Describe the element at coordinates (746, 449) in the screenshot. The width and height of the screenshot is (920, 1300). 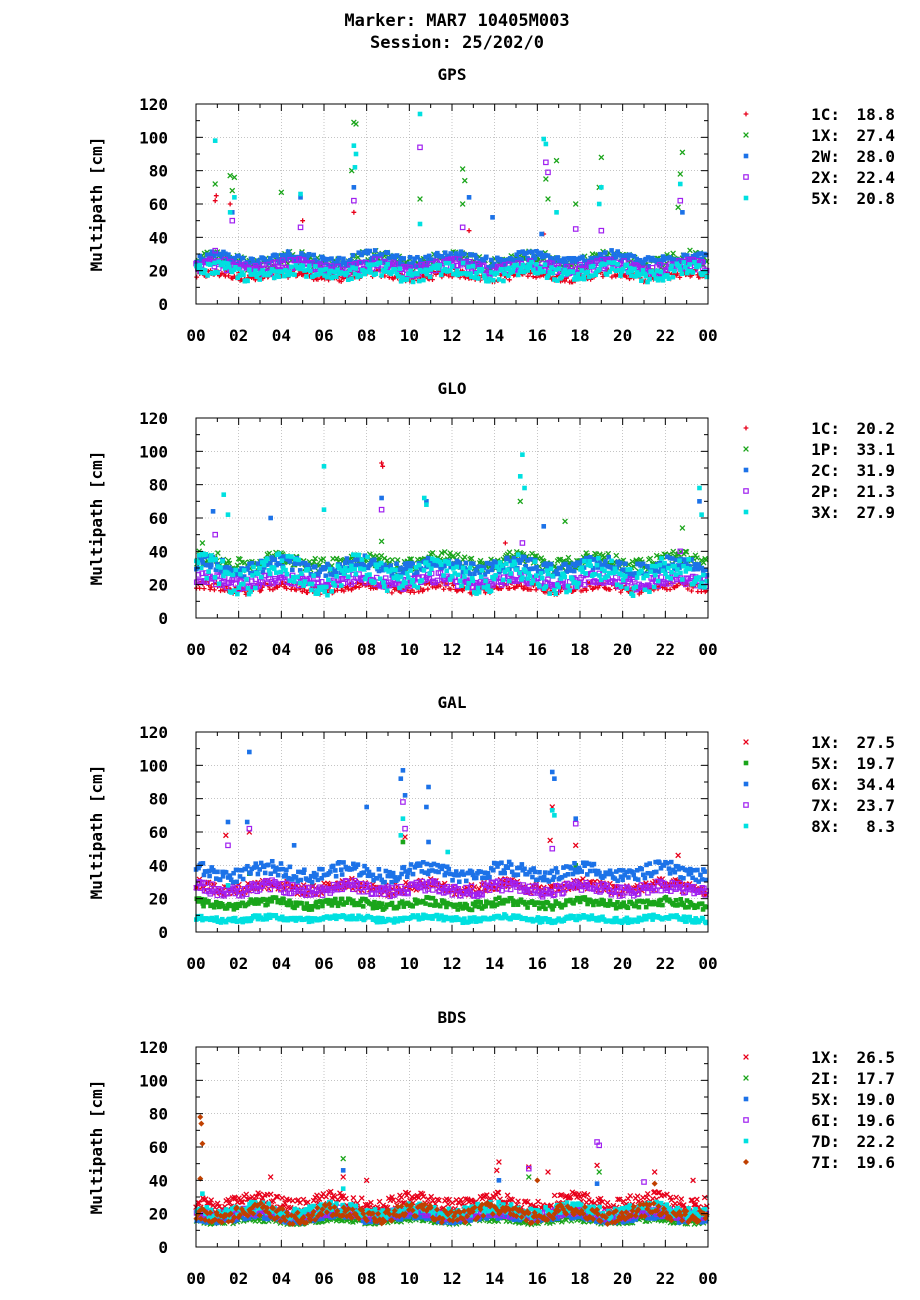
I see `legend-symbol` at that location.